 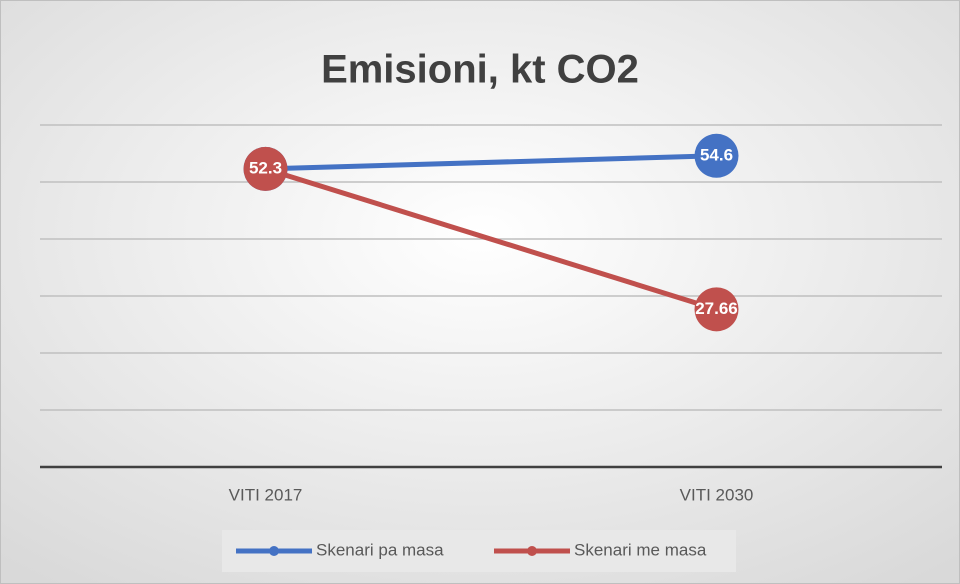 I want to click on data-label: 54.6, so click(x=716, y=154).